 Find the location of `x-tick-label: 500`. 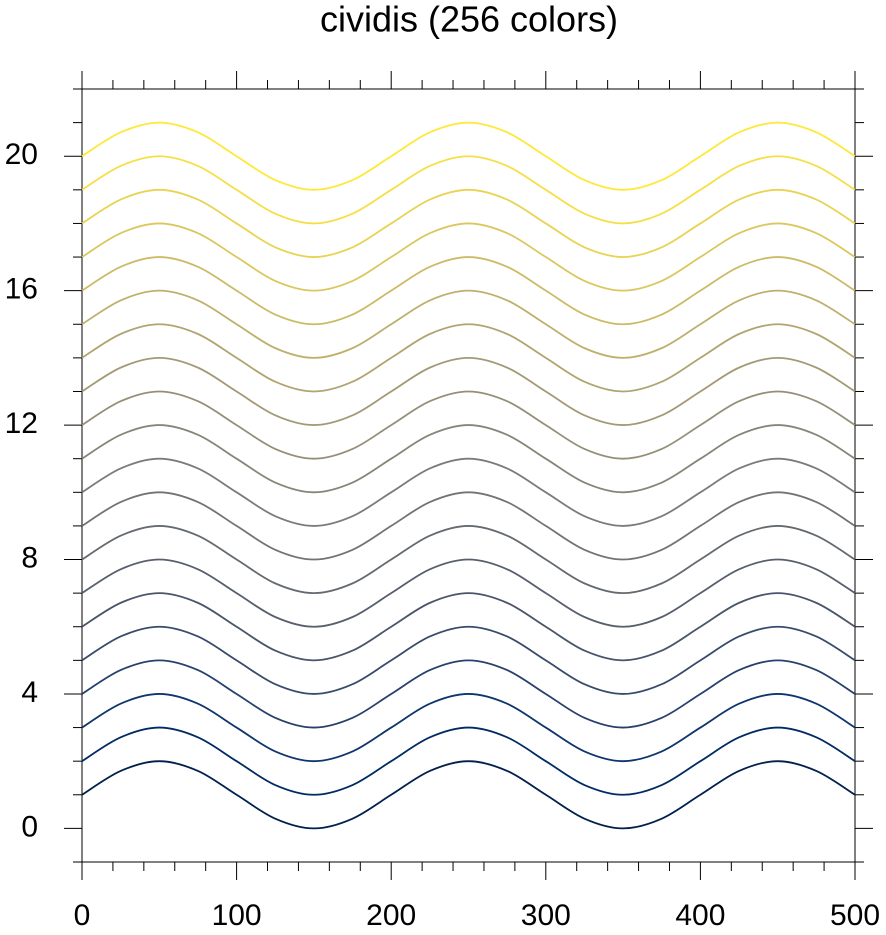

x-tick-label: 500 is located at coordinates (855, 915).